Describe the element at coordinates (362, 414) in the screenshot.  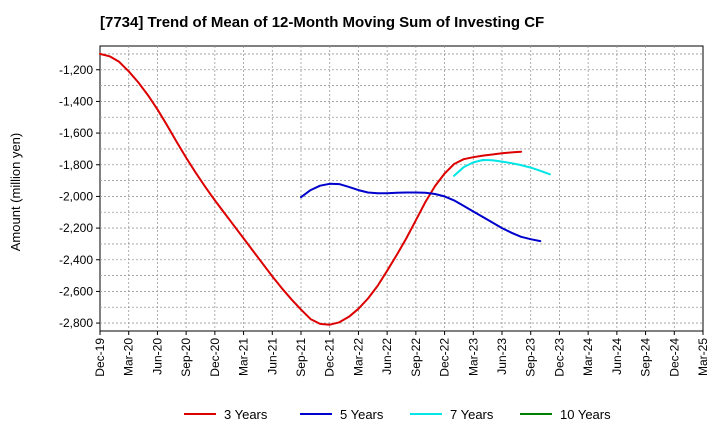
I see `legend-label: 5 Years` at that location.